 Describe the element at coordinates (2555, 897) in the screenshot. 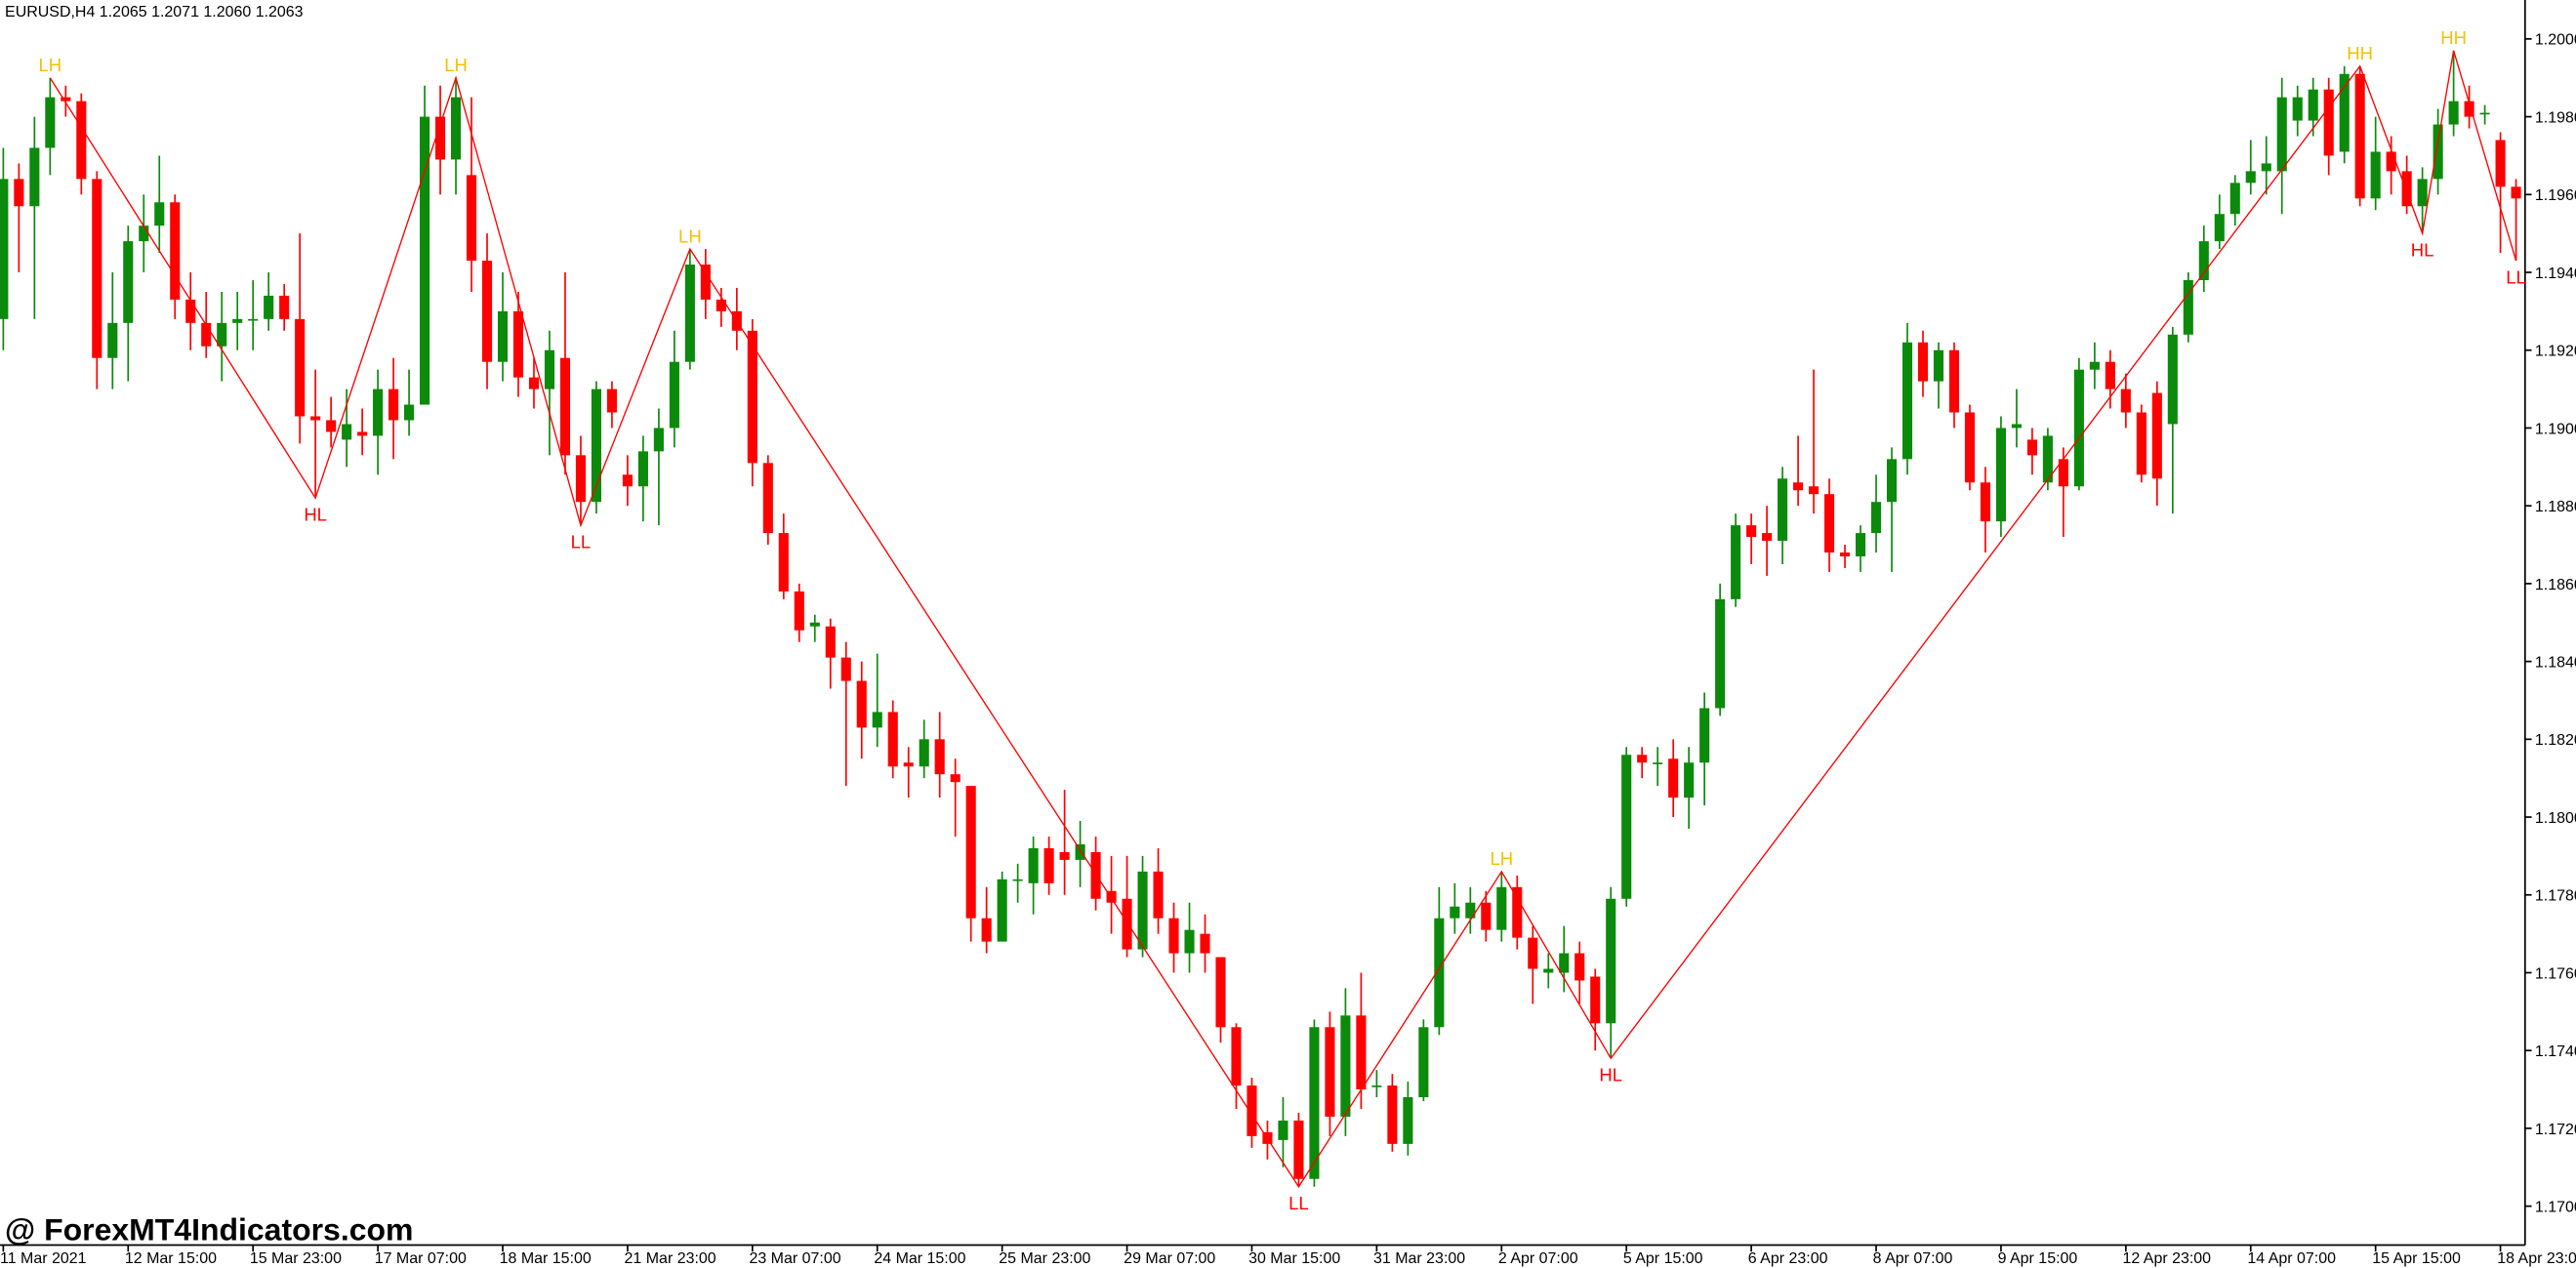

I see `y-tick-label: 1.1780` at that location.